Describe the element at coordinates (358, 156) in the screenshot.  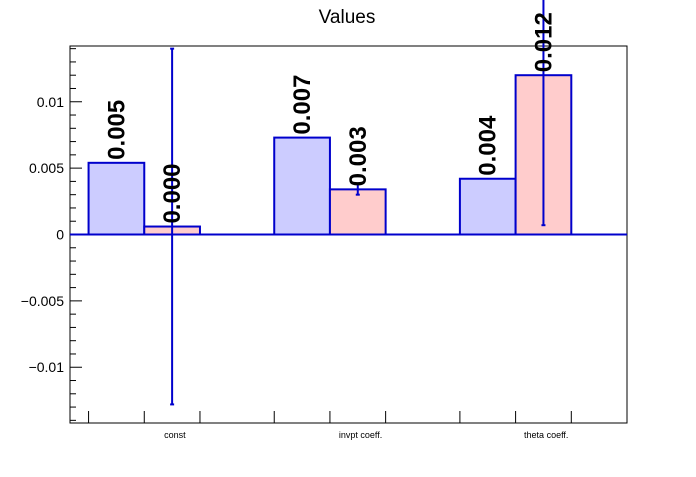
I see `data-label: 0.003` at that location.